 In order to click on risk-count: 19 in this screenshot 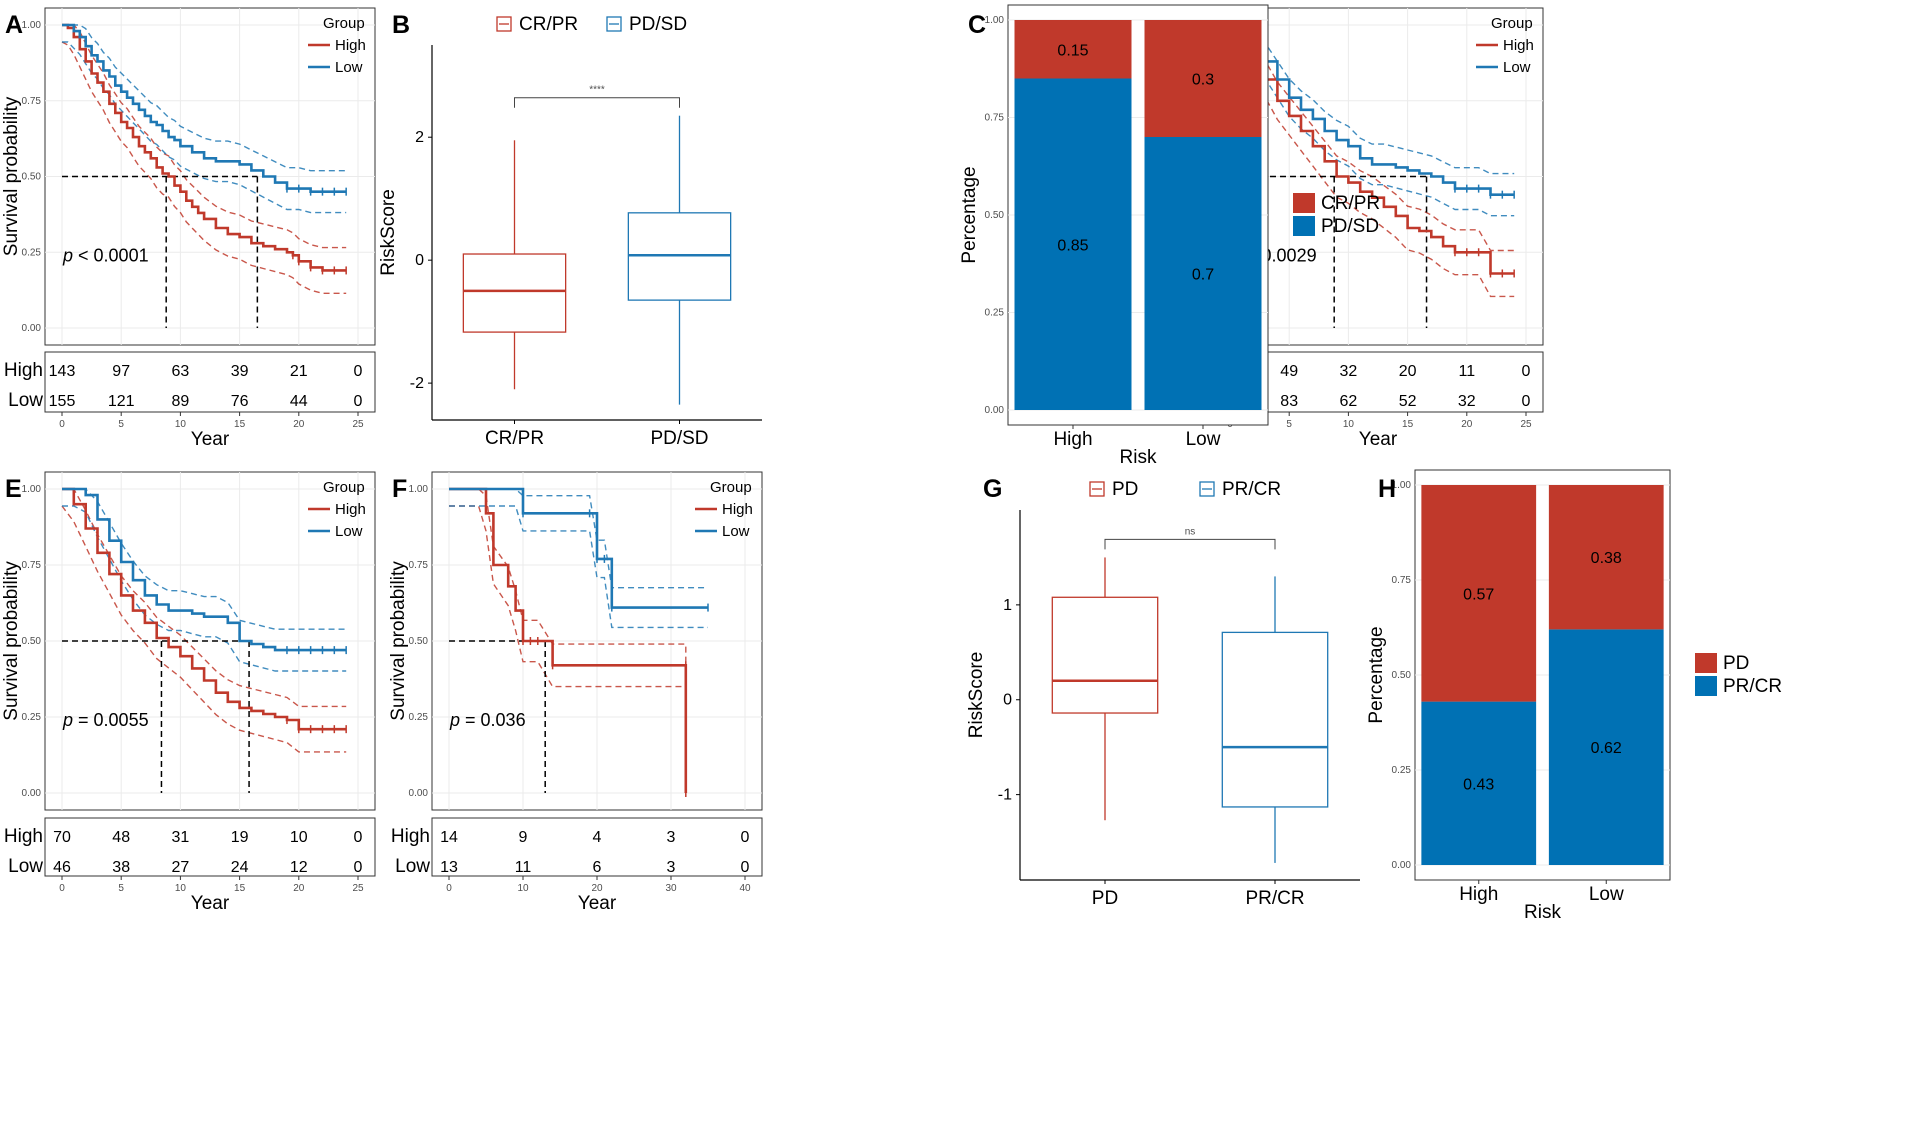, I will do `click(240, 837)`.